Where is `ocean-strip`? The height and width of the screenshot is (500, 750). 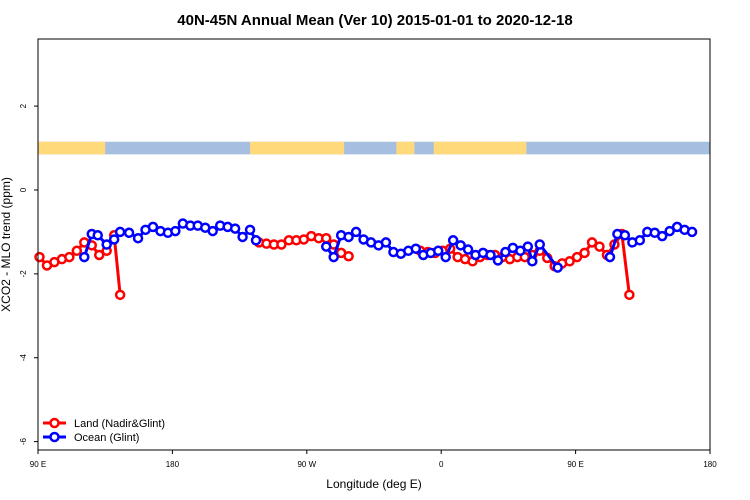 ocean-strip is located at coordinates (374, 148).